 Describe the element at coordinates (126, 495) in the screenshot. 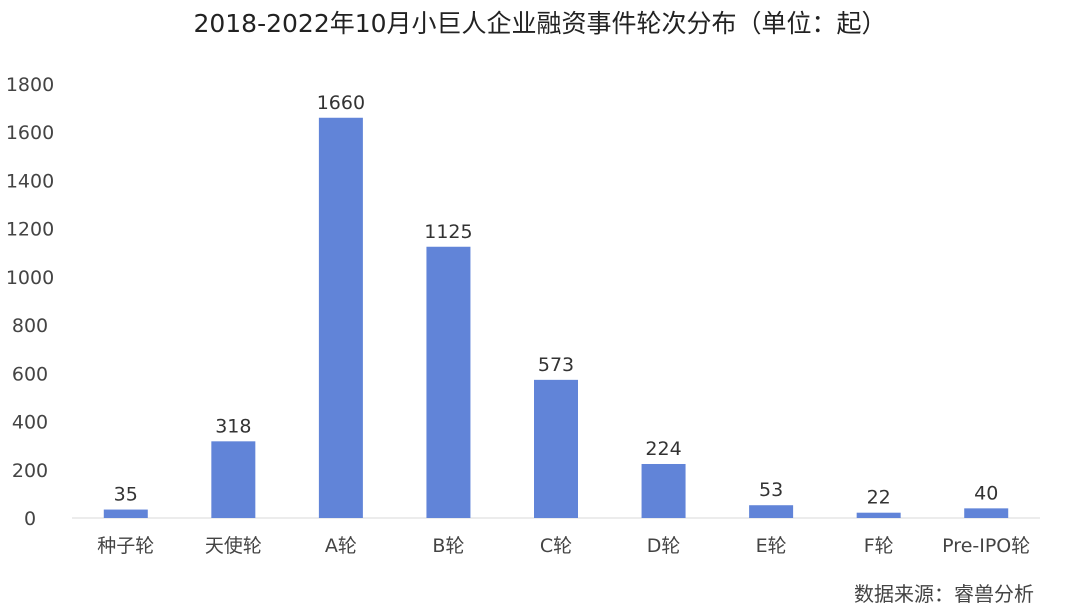

I see `data-label: 35` at that location.